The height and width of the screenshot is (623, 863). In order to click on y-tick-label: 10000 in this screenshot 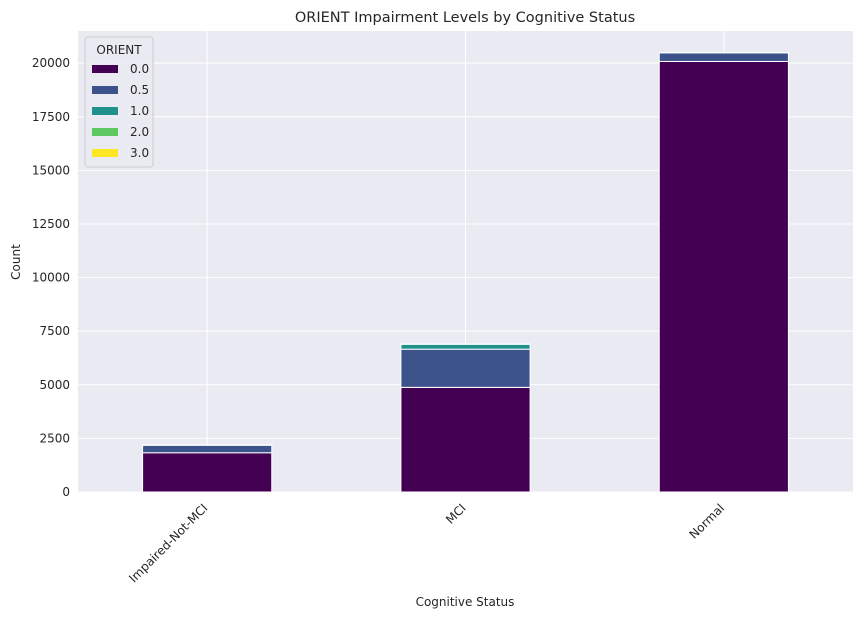, I will do `click(51, 278)`.